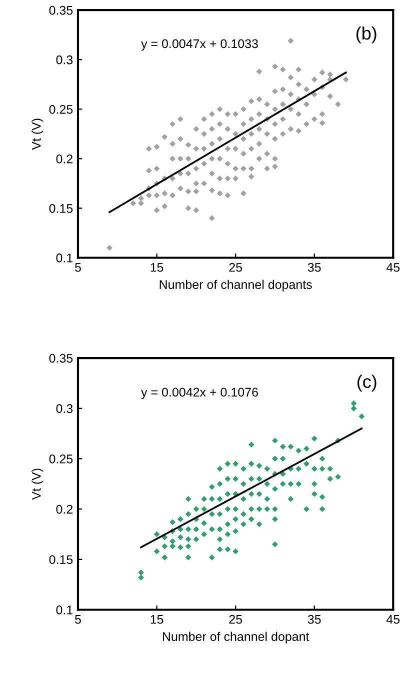 The height and width of the screenshot is (673, 402). Describe the element at coordinates (199, 394) in the screenshot. I see `annotation: y = 0.0042x + 0.1076` at that location.